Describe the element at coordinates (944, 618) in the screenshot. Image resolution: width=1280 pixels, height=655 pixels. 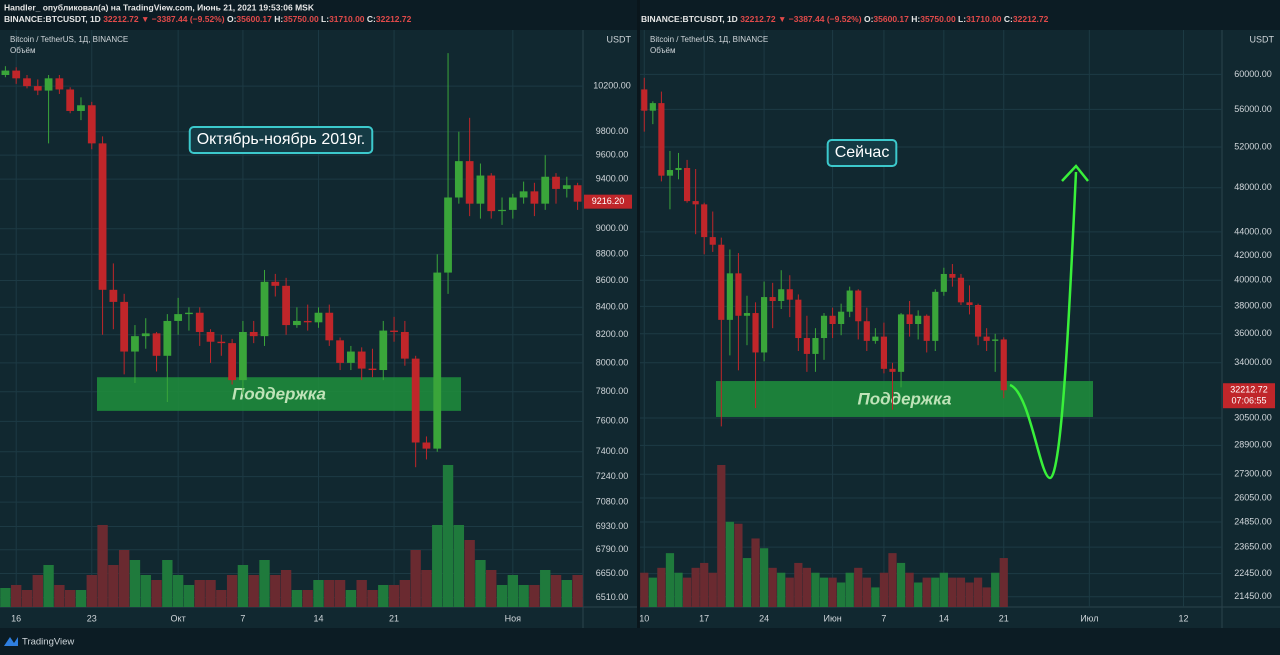
I see `x-tick-label: 14` at that location.